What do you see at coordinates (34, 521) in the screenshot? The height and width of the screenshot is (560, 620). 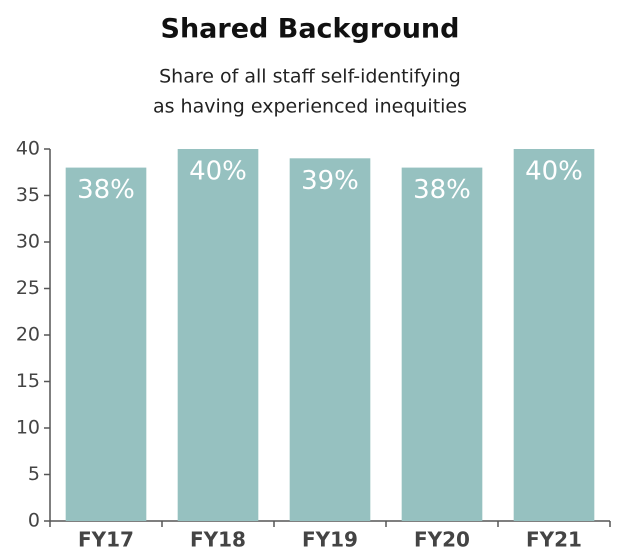 I see `y-tick-label: 0` at bounding box center [34, 521].